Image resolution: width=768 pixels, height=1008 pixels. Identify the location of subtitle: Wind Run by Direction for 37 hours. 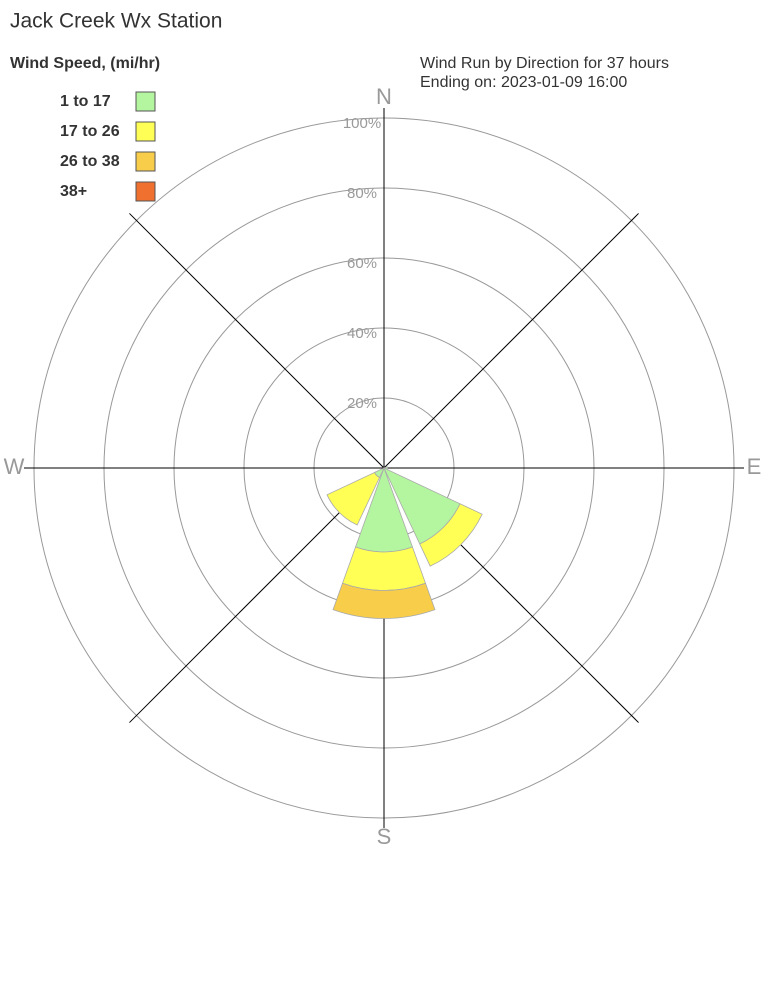
(544, 63).